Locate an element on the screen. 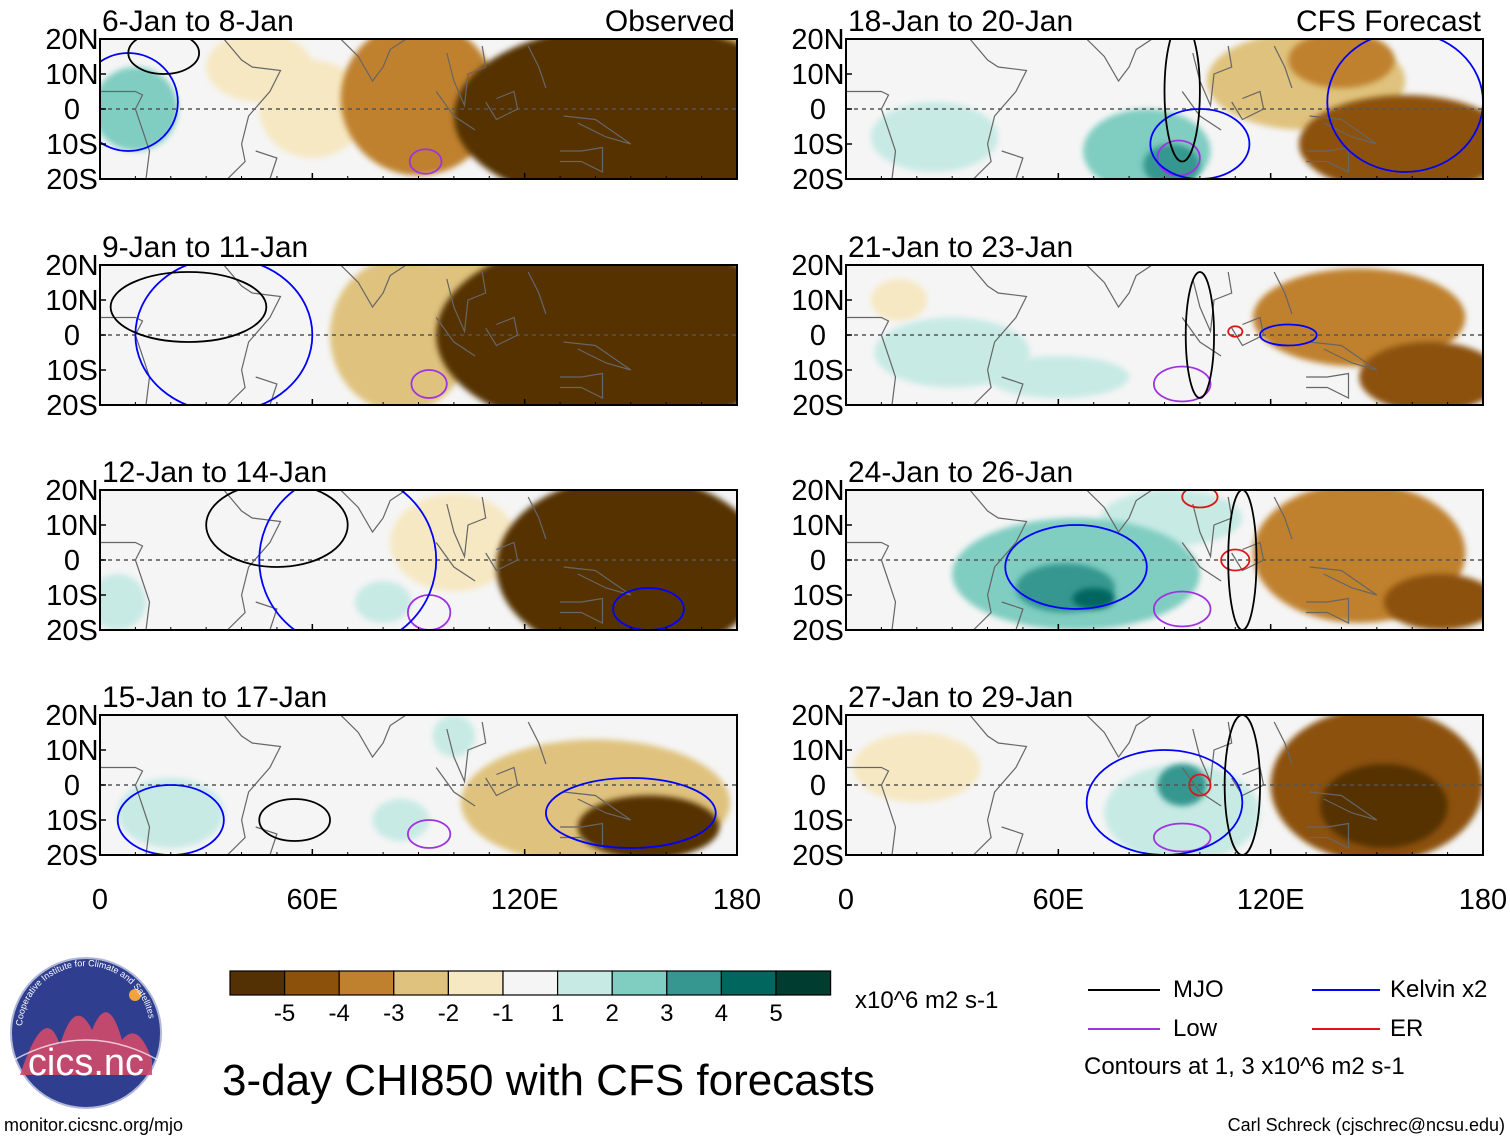 This screenshot has height=1142, width=1510. colorbar: -5 -4 -3 -2 -1 1 2 3 4 5 is located at coordinates (530, 998).